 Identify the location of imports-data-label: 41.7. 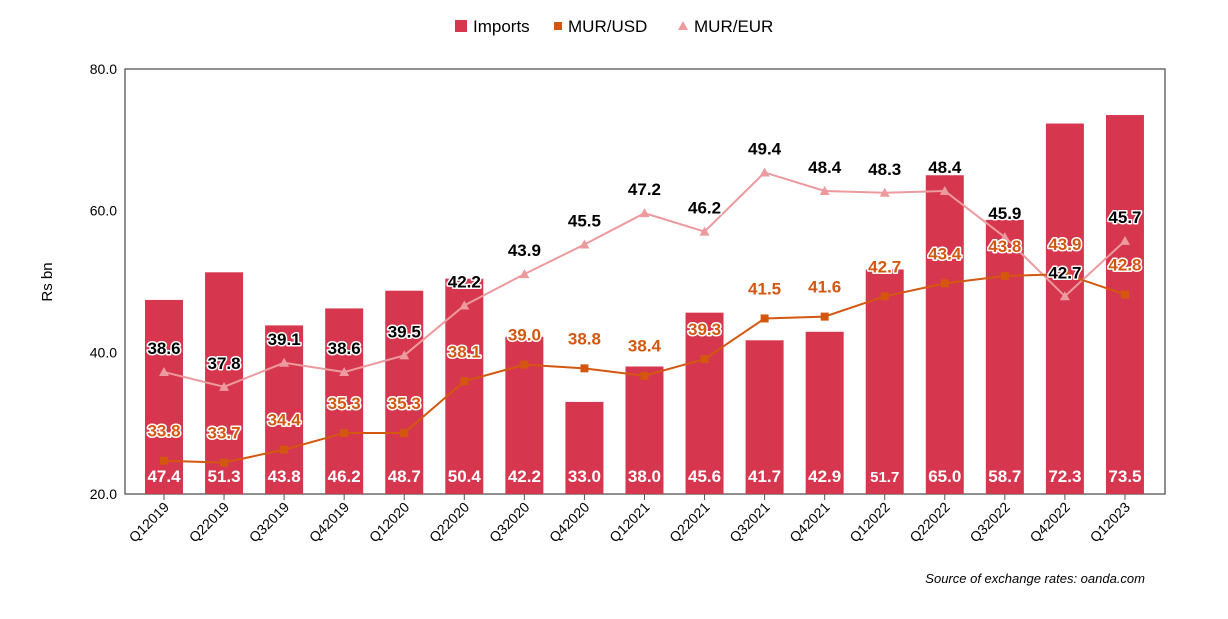
(764, 476).